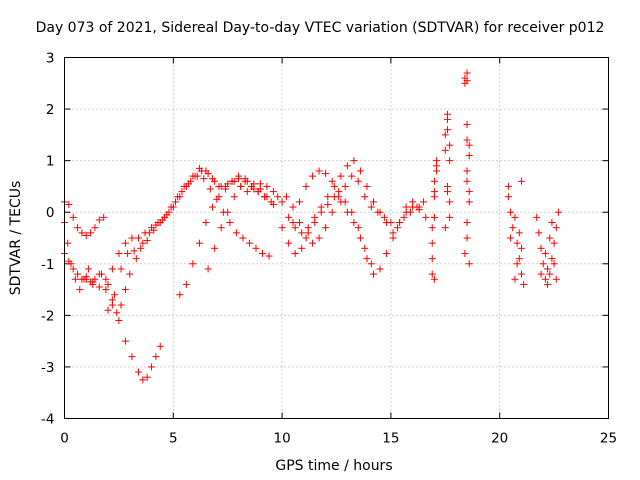 The image size is (640, 480). What do you see at coordinates (47, 420) in the screenshot?
I see `y-tick-label: -4` at bounding box center [47, 420].